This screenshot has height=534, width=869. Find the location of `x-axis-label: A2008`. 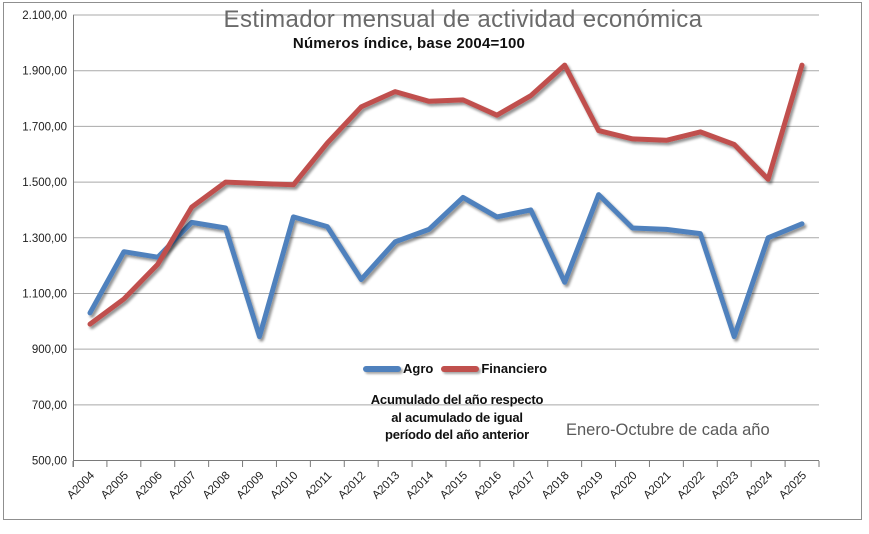

x-axis-label: A2008 is located at coordinates (217, 486).